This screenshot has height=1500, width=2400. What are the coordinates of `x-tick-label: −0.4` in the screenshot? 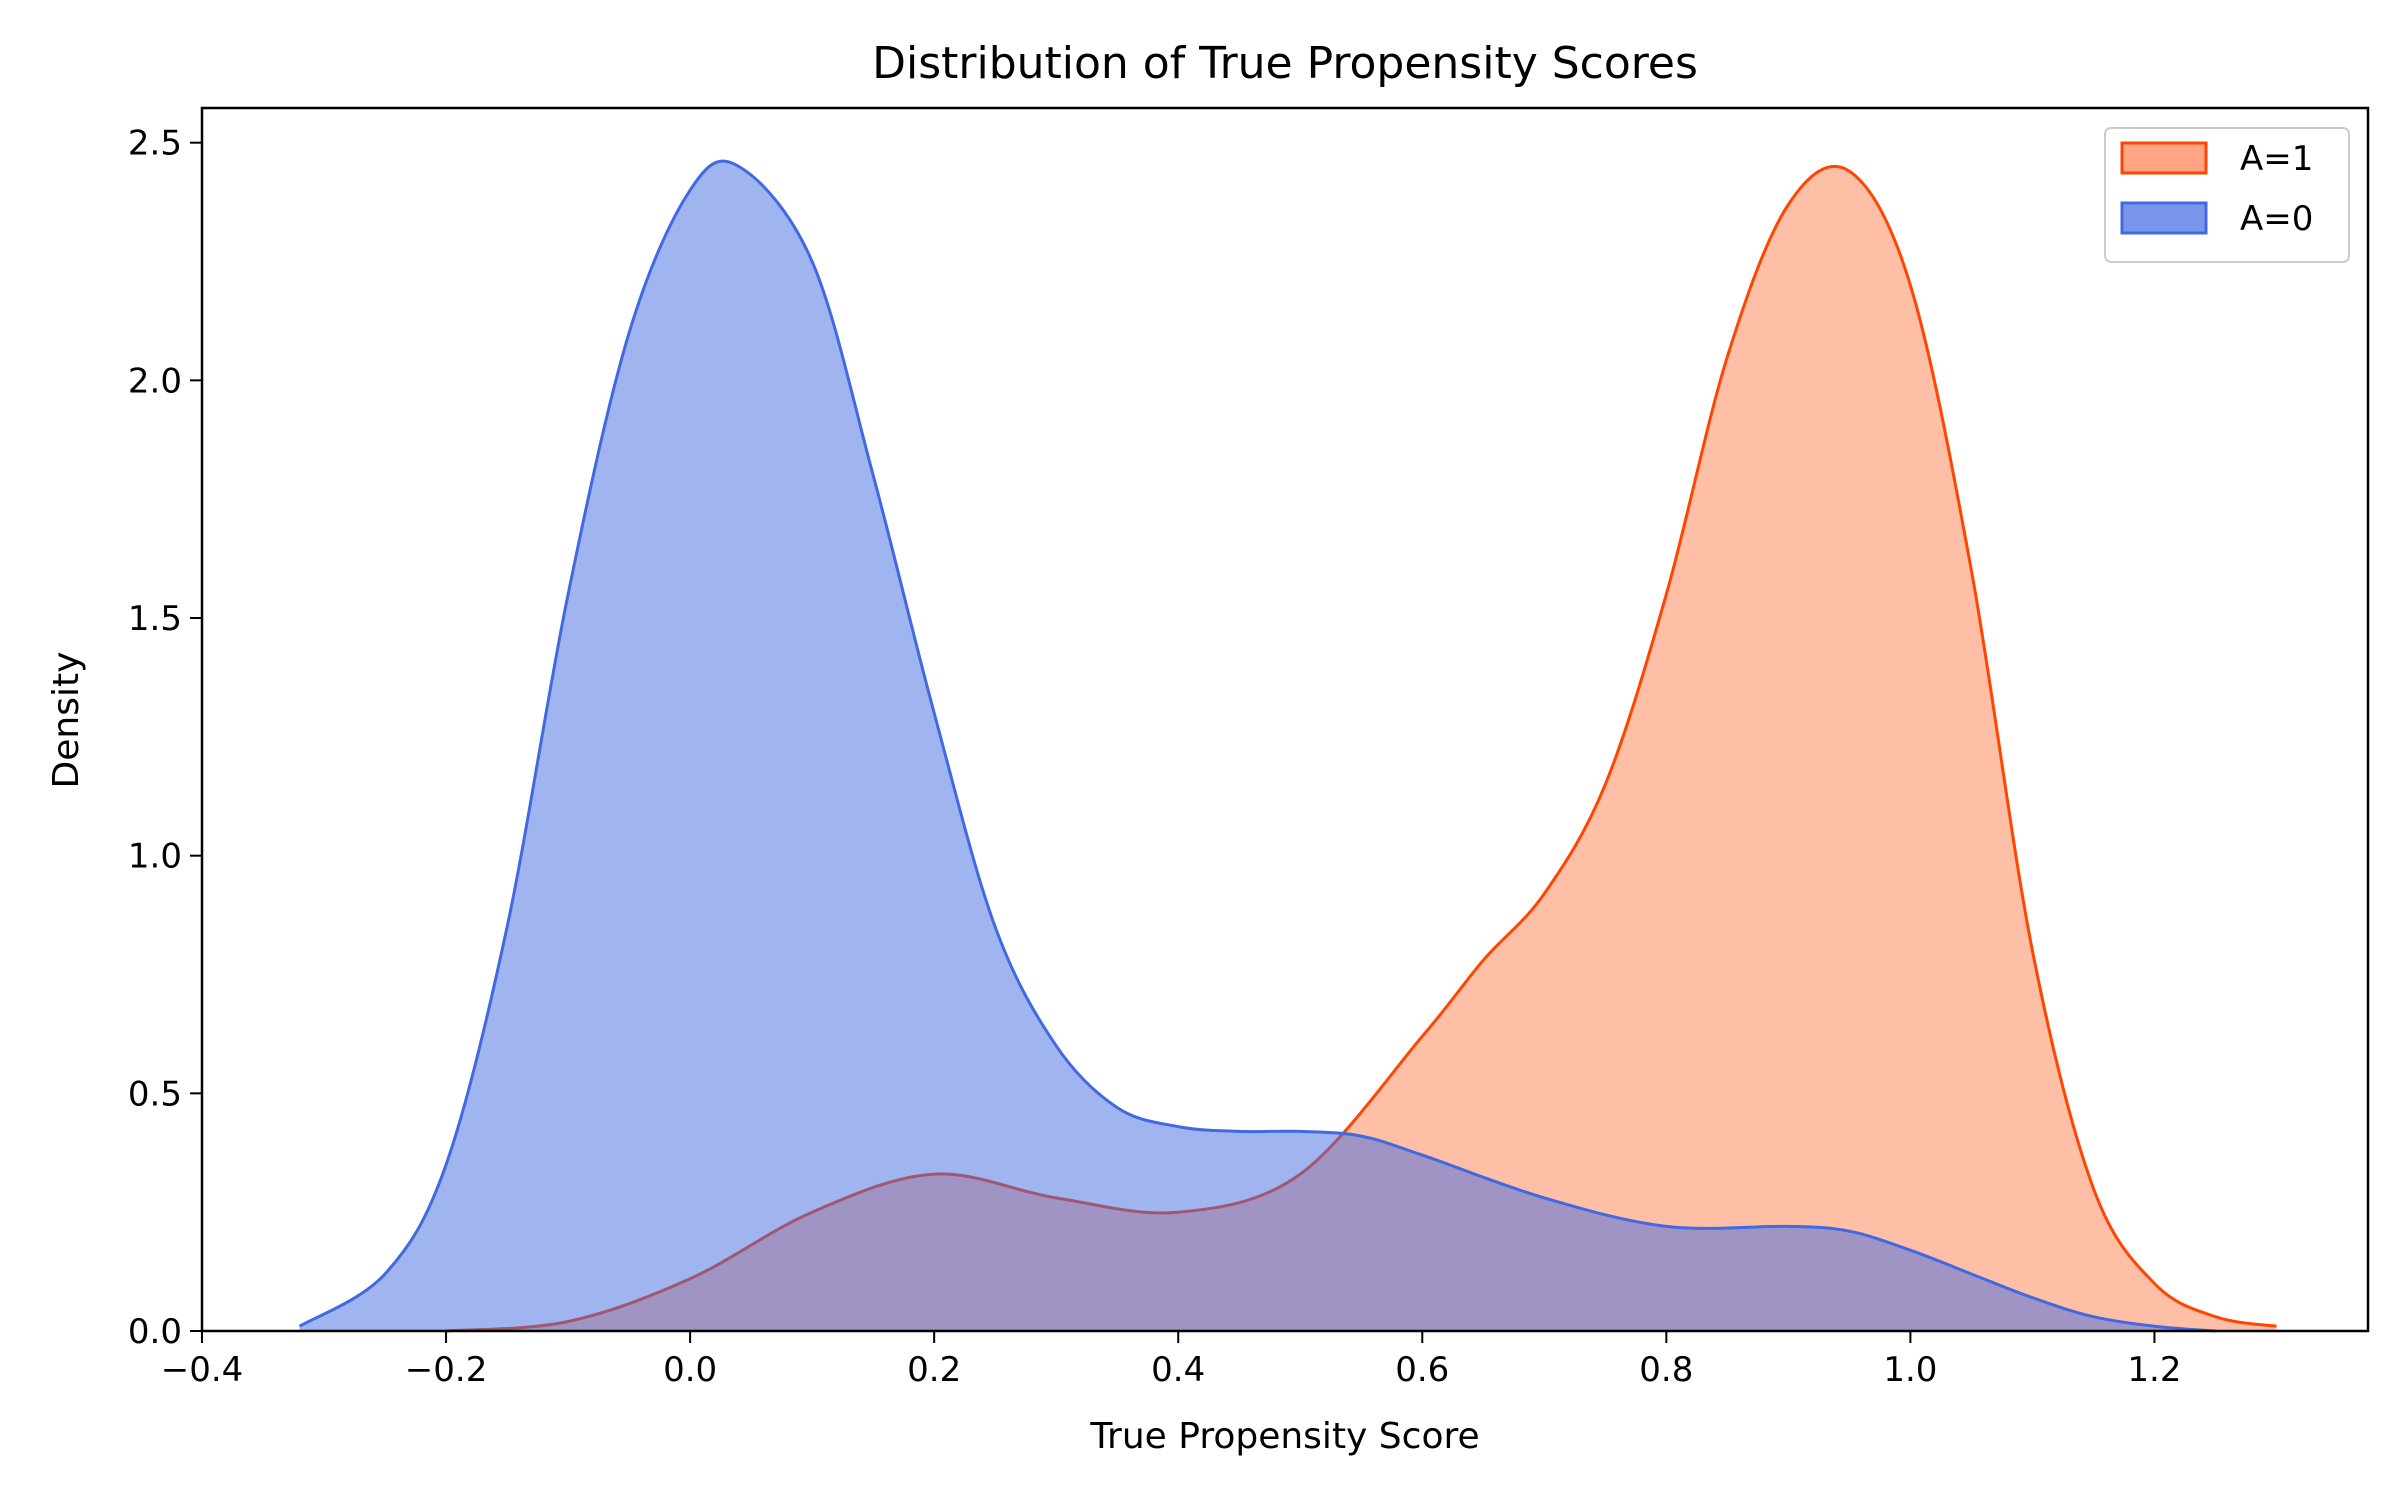 It's located at (202, 1370).